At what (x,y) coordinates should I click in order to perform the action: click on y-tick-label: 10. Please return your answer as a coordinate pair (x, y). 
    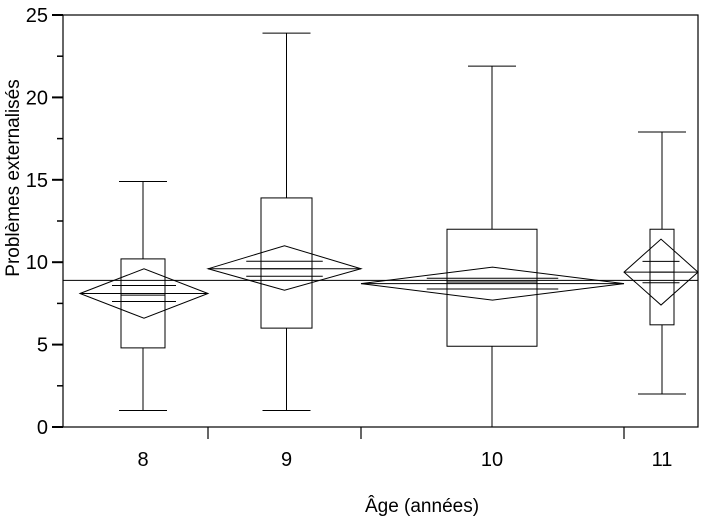
    Looking at the image, I should click on (37, 263).